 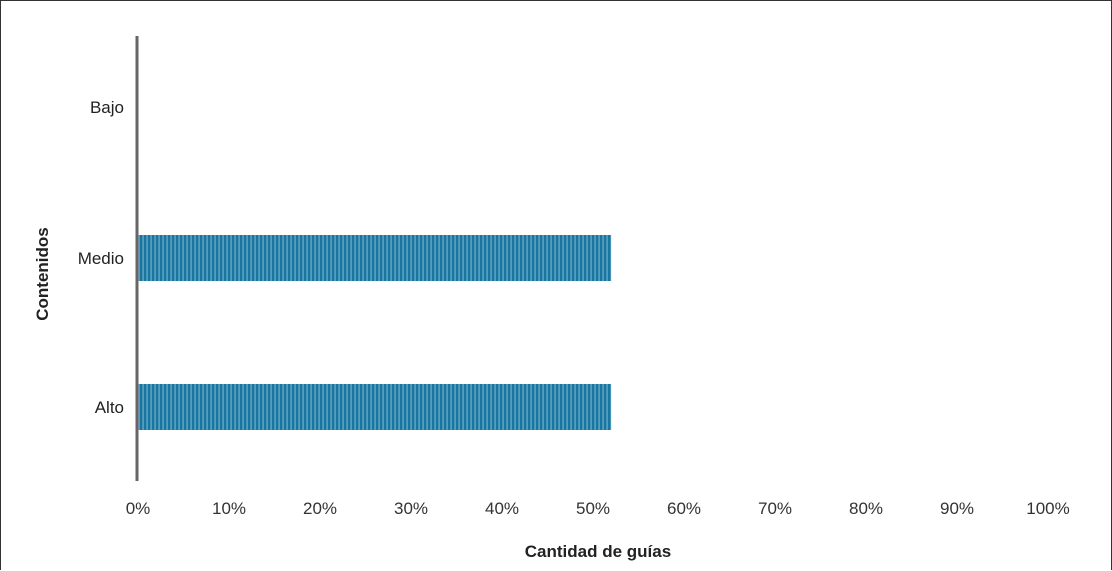 I want to click on x-tick-label: 20%, so click(x=320, y=508).